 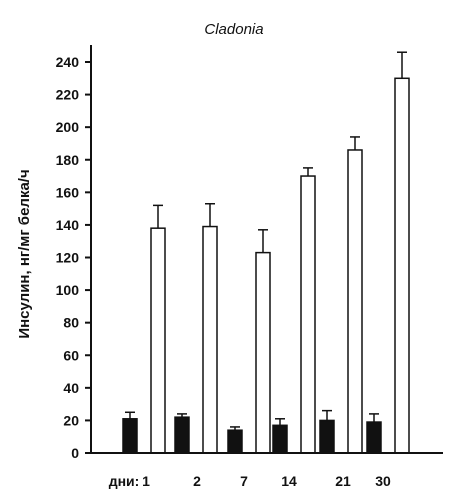 I want to click on y-tick-label: 160, so click(x=68, y=192).